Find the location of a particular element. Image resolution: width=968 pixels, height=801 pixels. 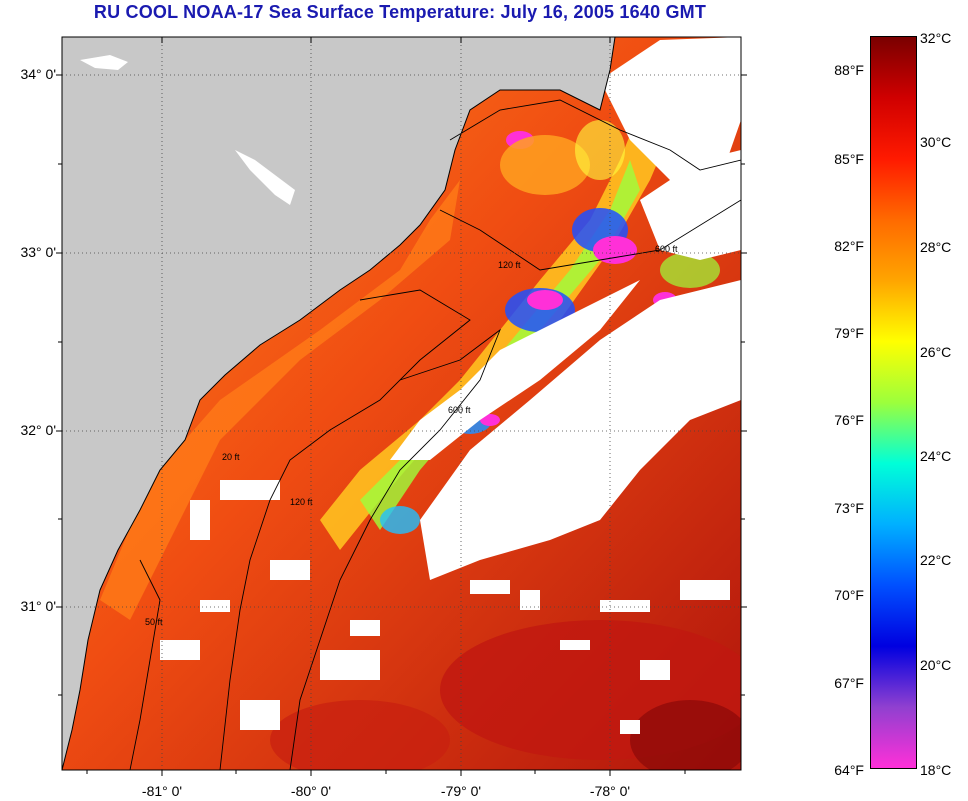

lon-label-78: -78° 0' is located at coordinates (610, 791).